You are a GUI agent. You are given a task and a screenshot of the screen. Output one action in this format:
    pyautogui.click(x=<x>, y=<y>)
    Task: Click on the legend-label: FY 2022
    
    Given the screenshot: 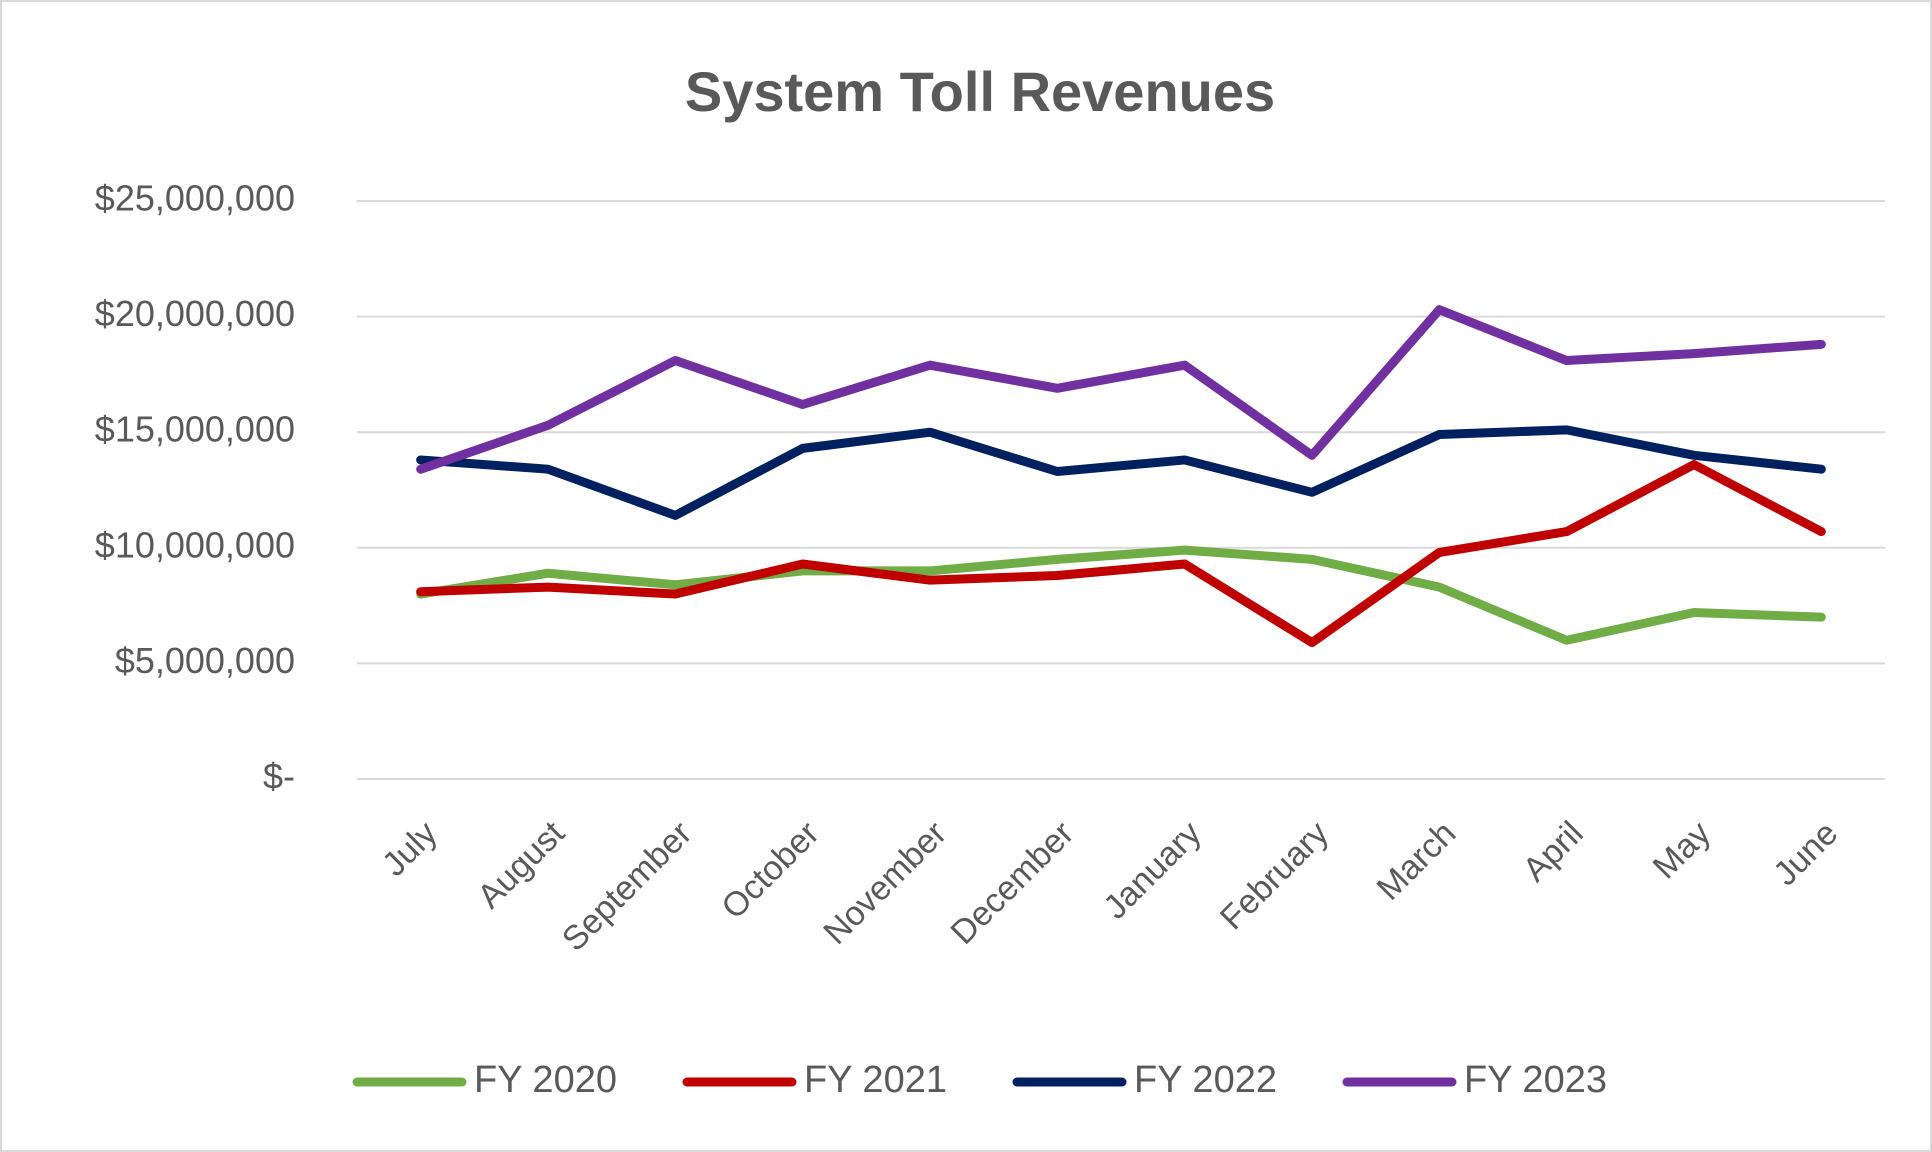 What is the action you would take?
    pyautogui.click(x=1205, y=1080)
    